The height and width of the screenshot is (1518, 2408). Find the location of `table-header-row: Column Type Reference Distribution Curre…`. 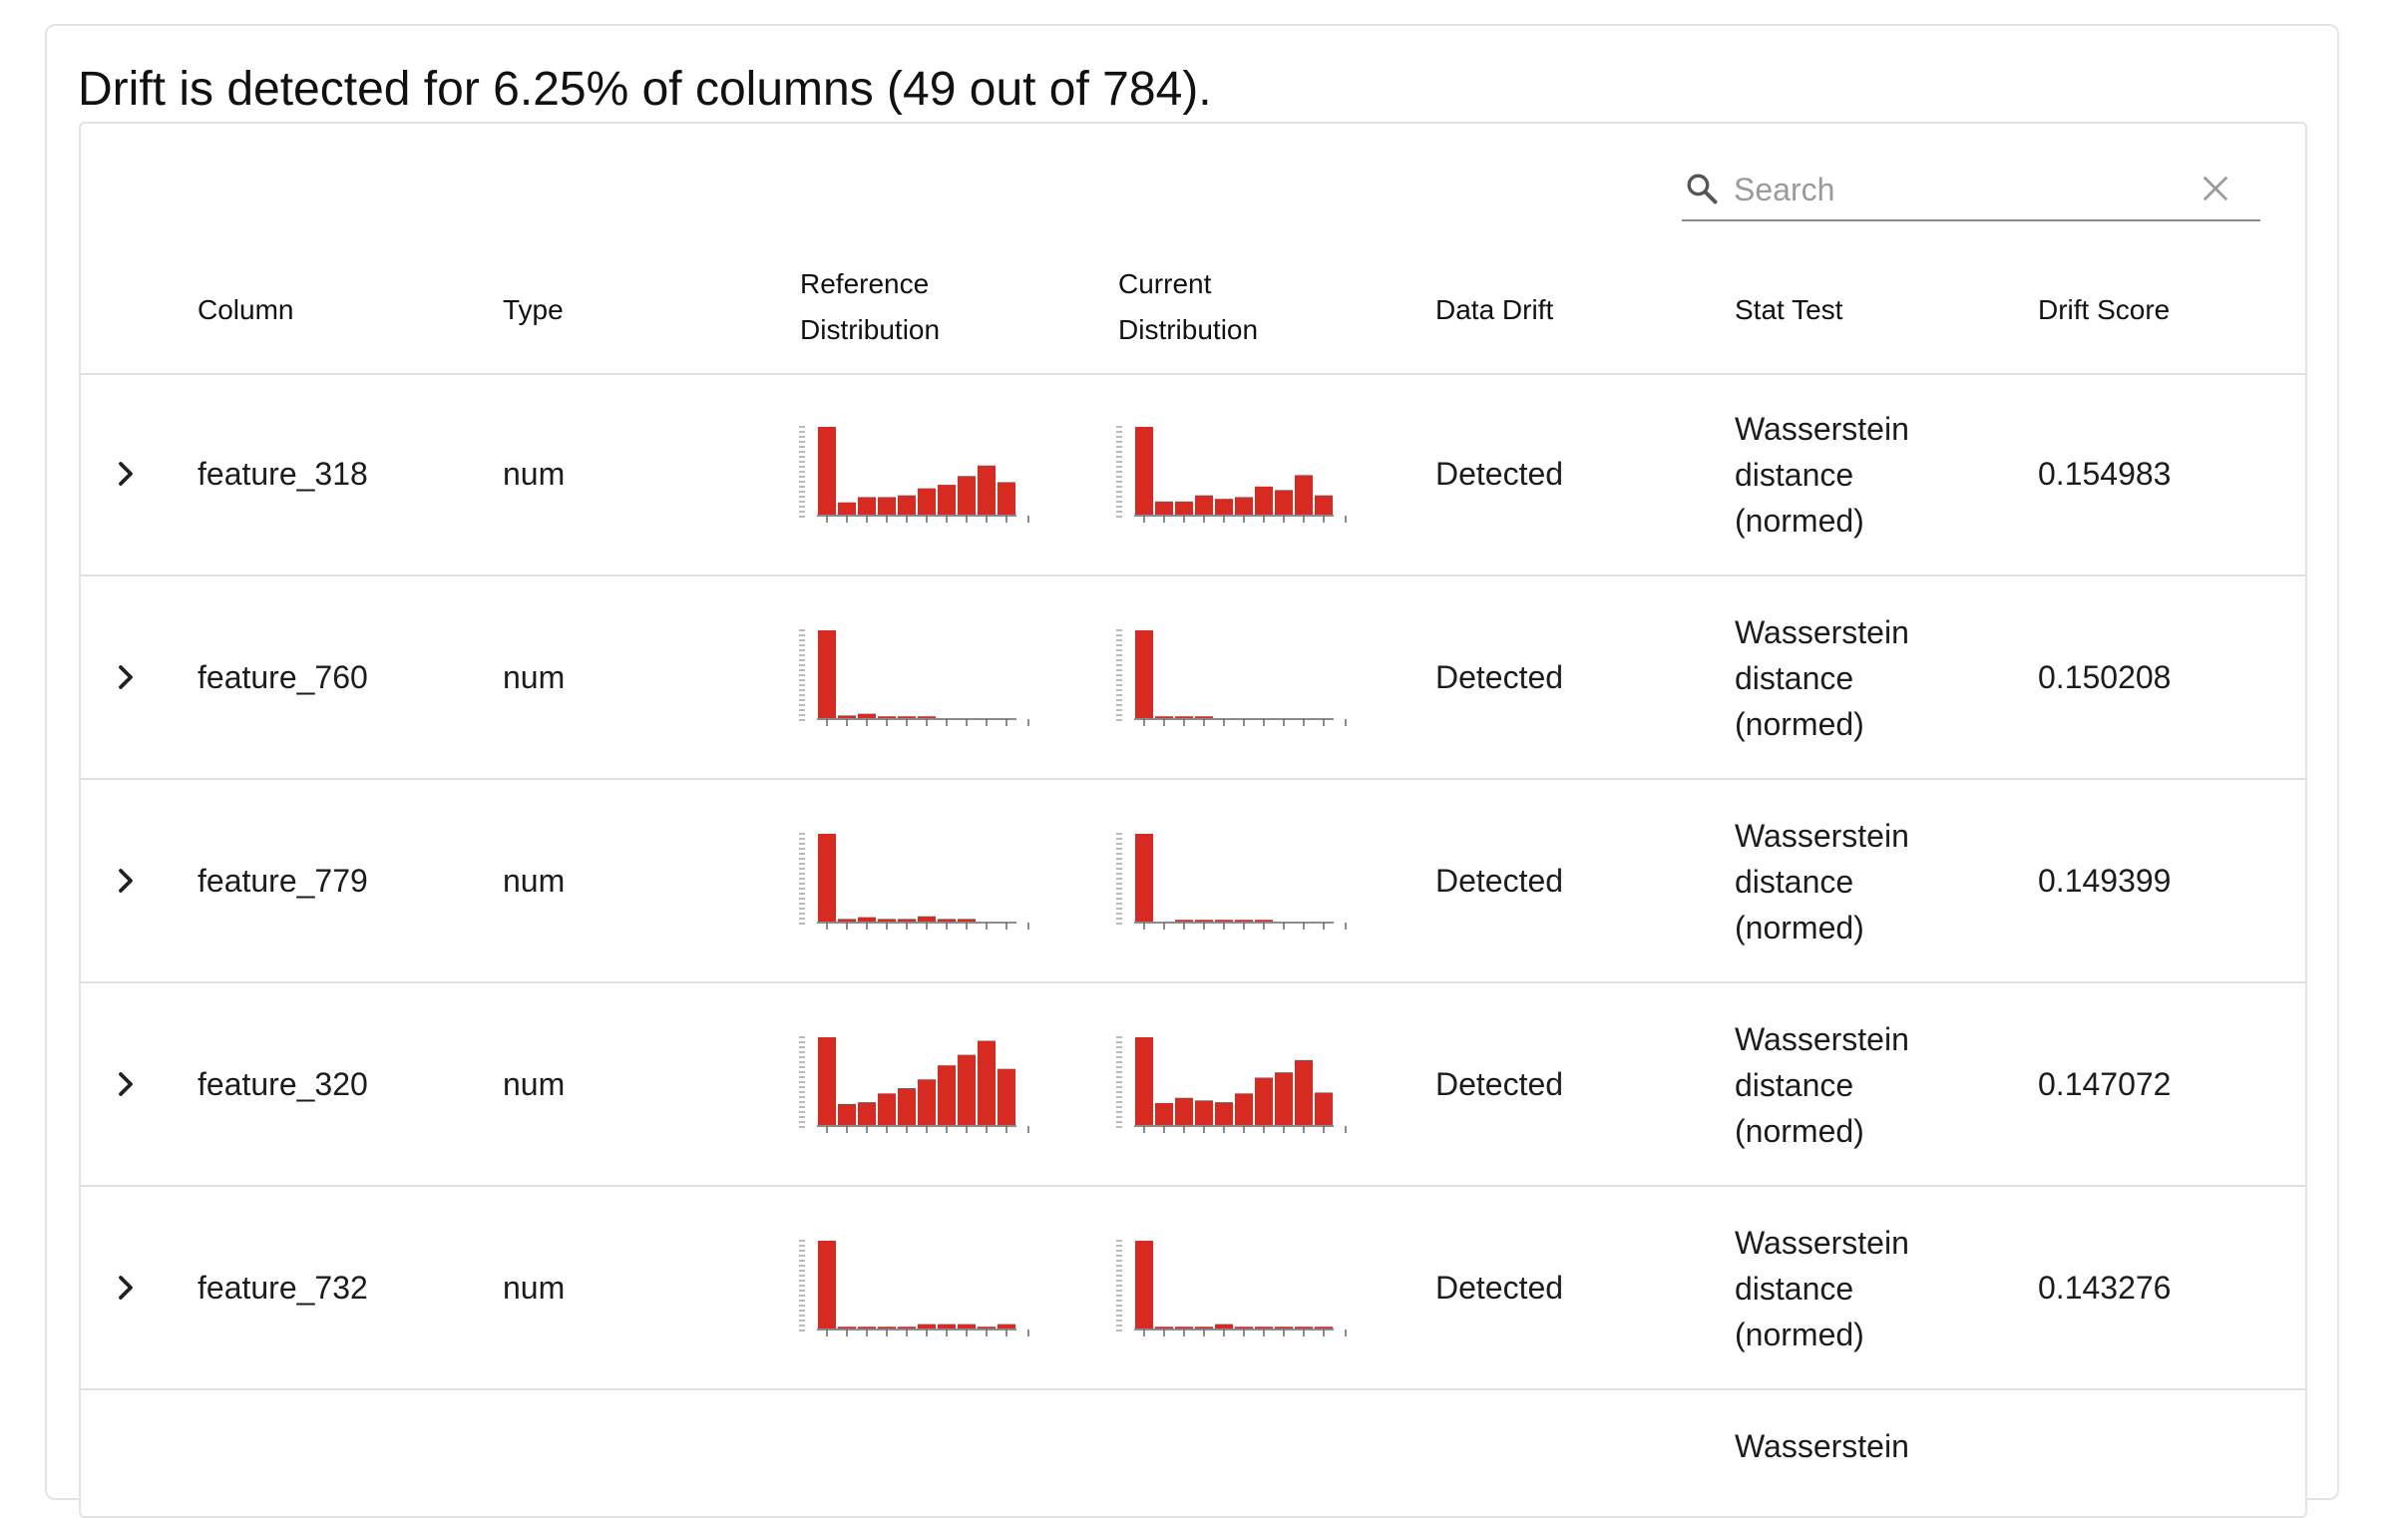

table-header-row: Column Type Reference Distribution Curre… is located at coordinates (1193, 314).